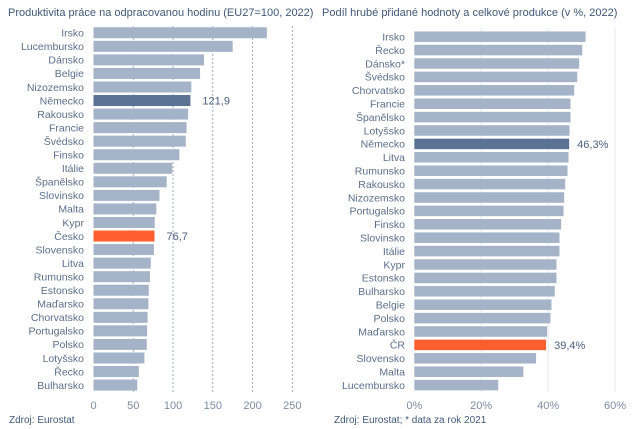 This screenshot has height=429, width=640. I want to click on bar-kypr, so click(124, 222).